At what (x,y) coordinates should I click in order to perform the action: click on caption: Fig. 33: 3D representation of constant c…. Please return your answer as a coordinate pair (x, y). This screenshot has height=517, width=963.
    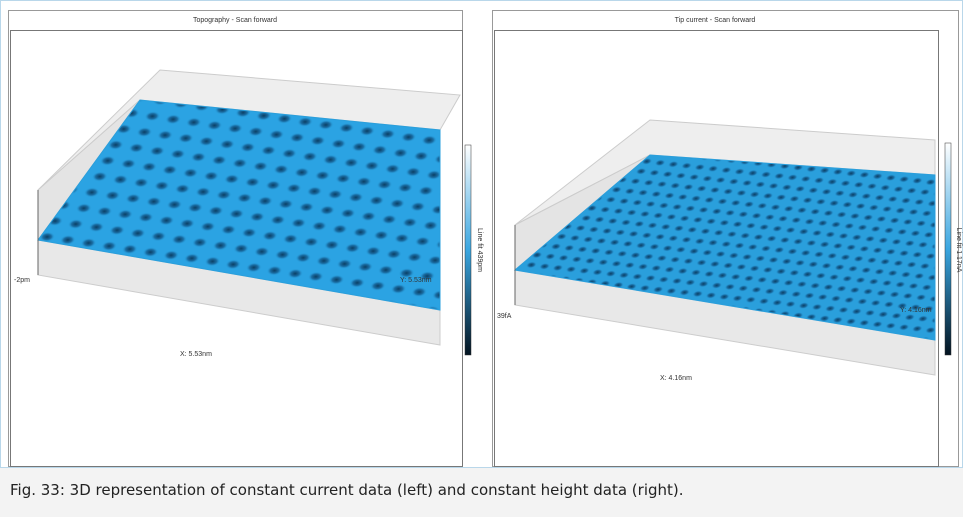
    Looking at the image, I should click on (481, 492).